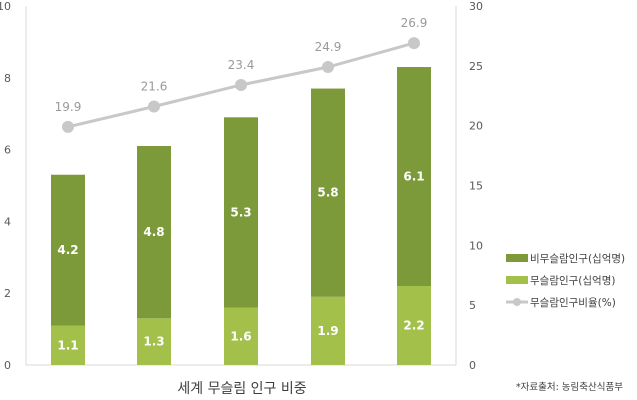 The height and width of the screenshot is (400, 637). What do you see at coordinates (476, 126) in the screenshot?
I see `y-right-tick-label: 20` at bounding box center [476, 126].